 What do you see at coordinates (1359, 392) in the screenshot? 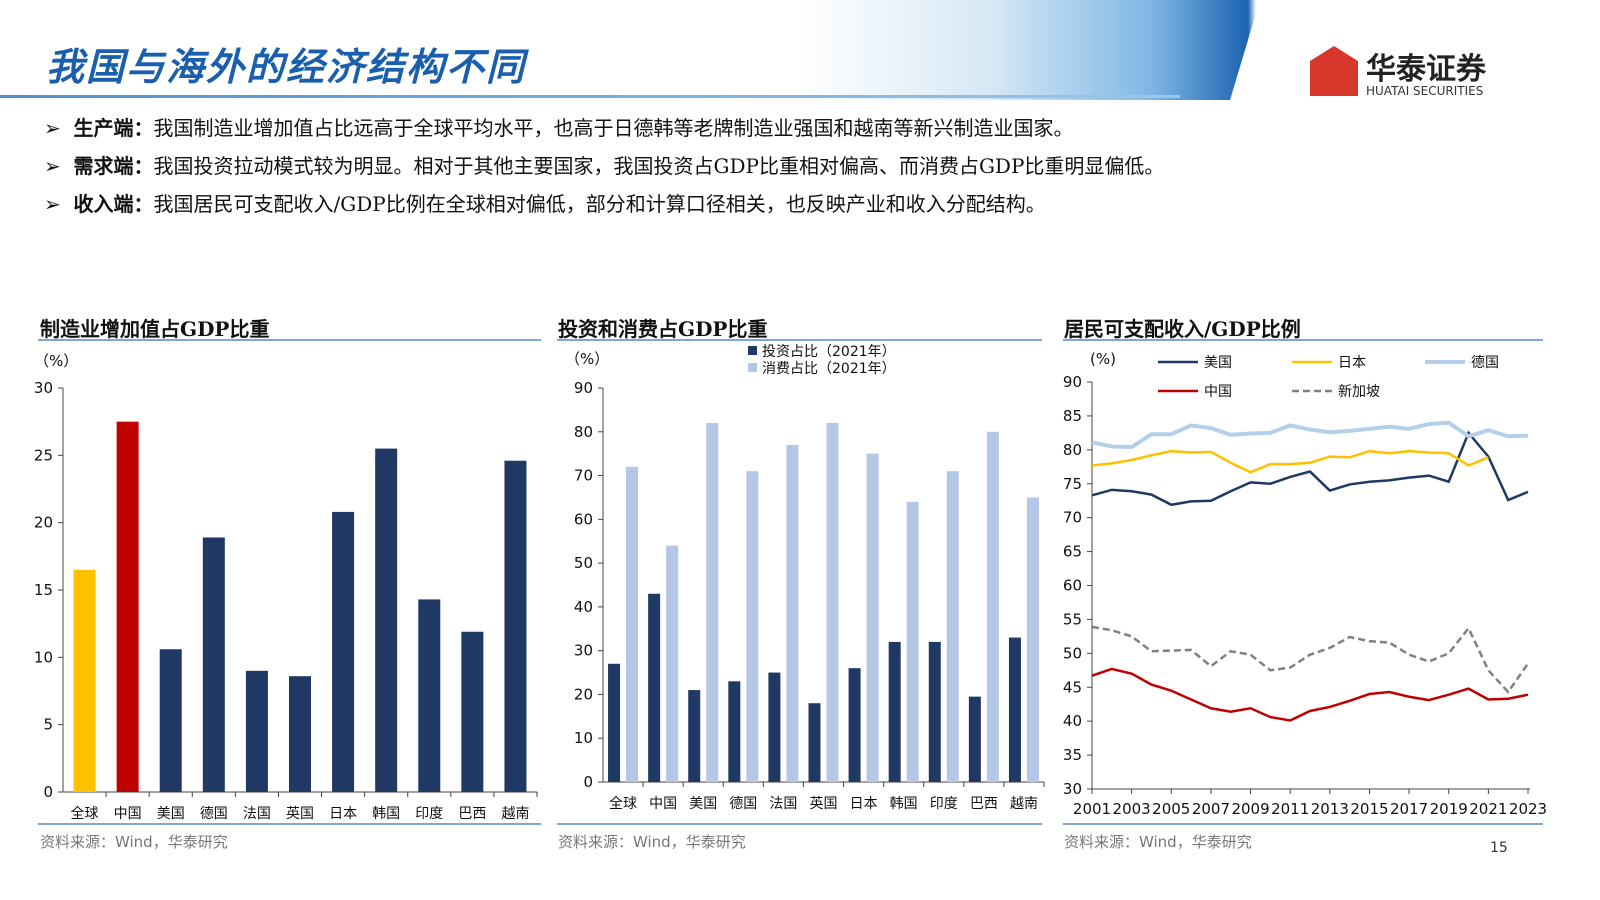
I see `chart3-legend-label: 新加坡` at bounding box center [1359, 392].